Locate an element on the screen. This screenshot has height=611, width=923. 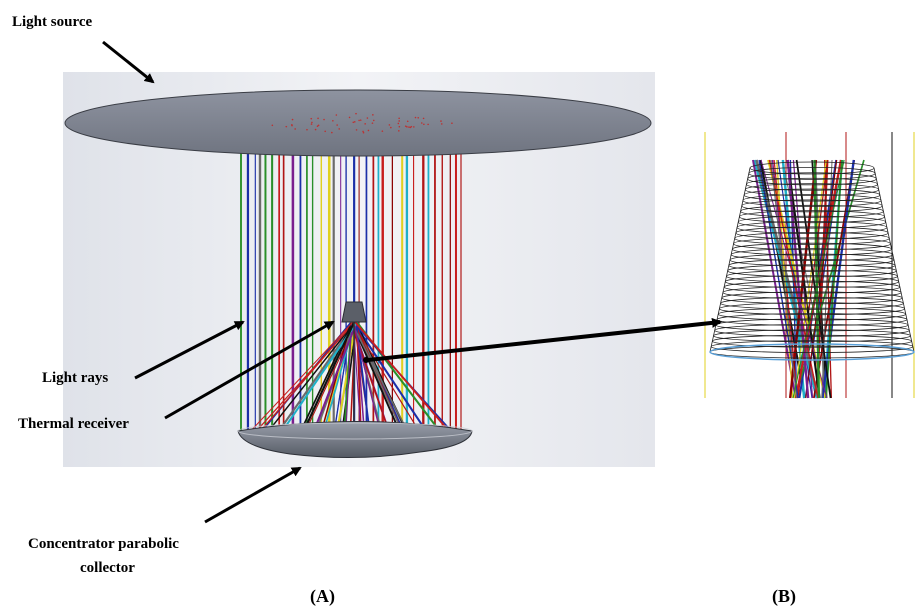
light-source-emitter-dots is located at coordinates (362, 123).